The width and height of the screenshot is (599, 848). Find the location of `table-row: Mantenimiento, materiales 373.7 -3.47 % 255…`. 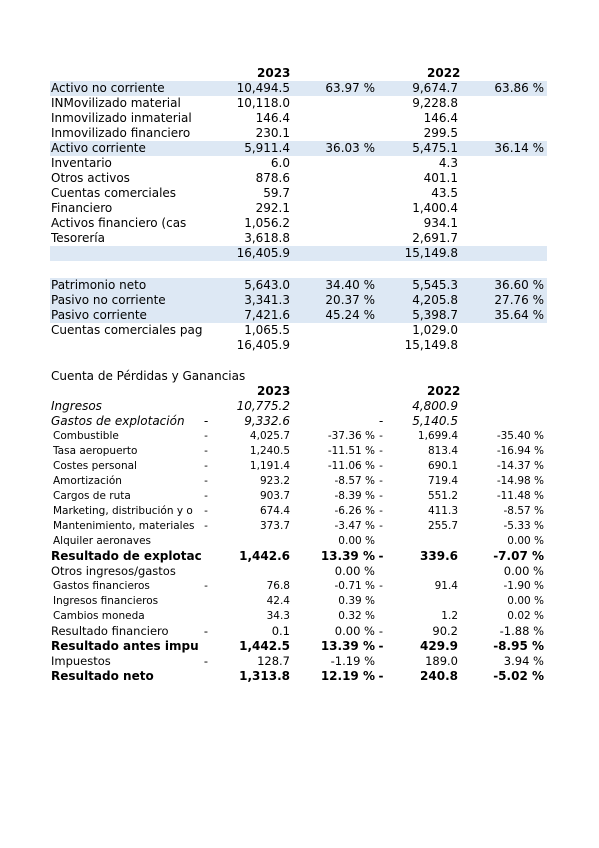

table-row: Mantenimiento, materiales 373.7 -3.47 % 255… is located at coordinates (298, 526).